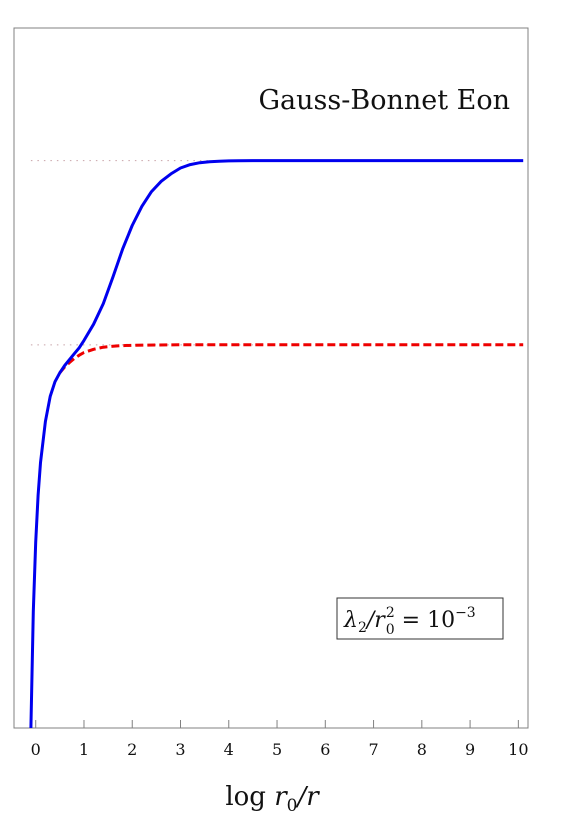 This screenshot has height=821, width=563. What do you see at coordinates (132, 749) in the screenshot?
I see `x-tick-label-2: 2` at bounding box center [132, 749].